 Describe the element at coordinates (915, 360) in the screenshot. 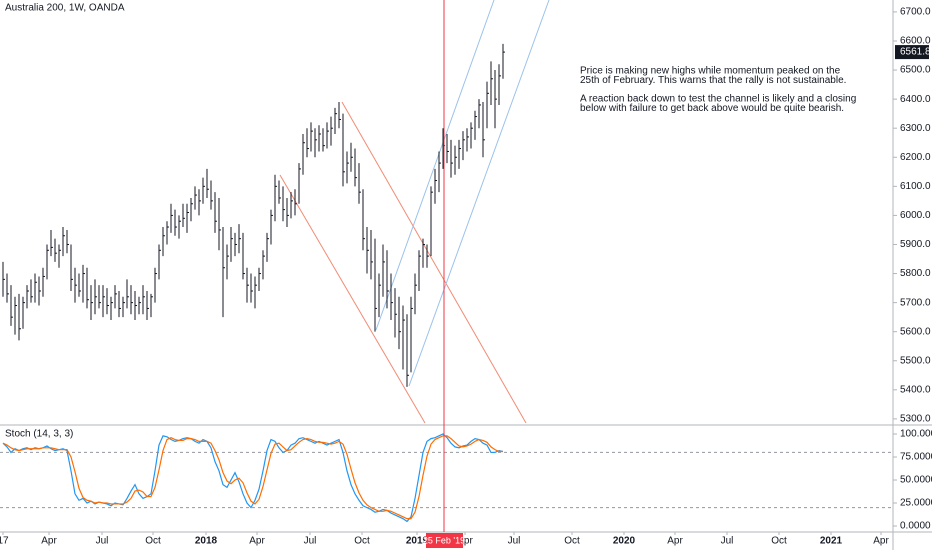

I see `y-tick-label: 5500.0` at that location.